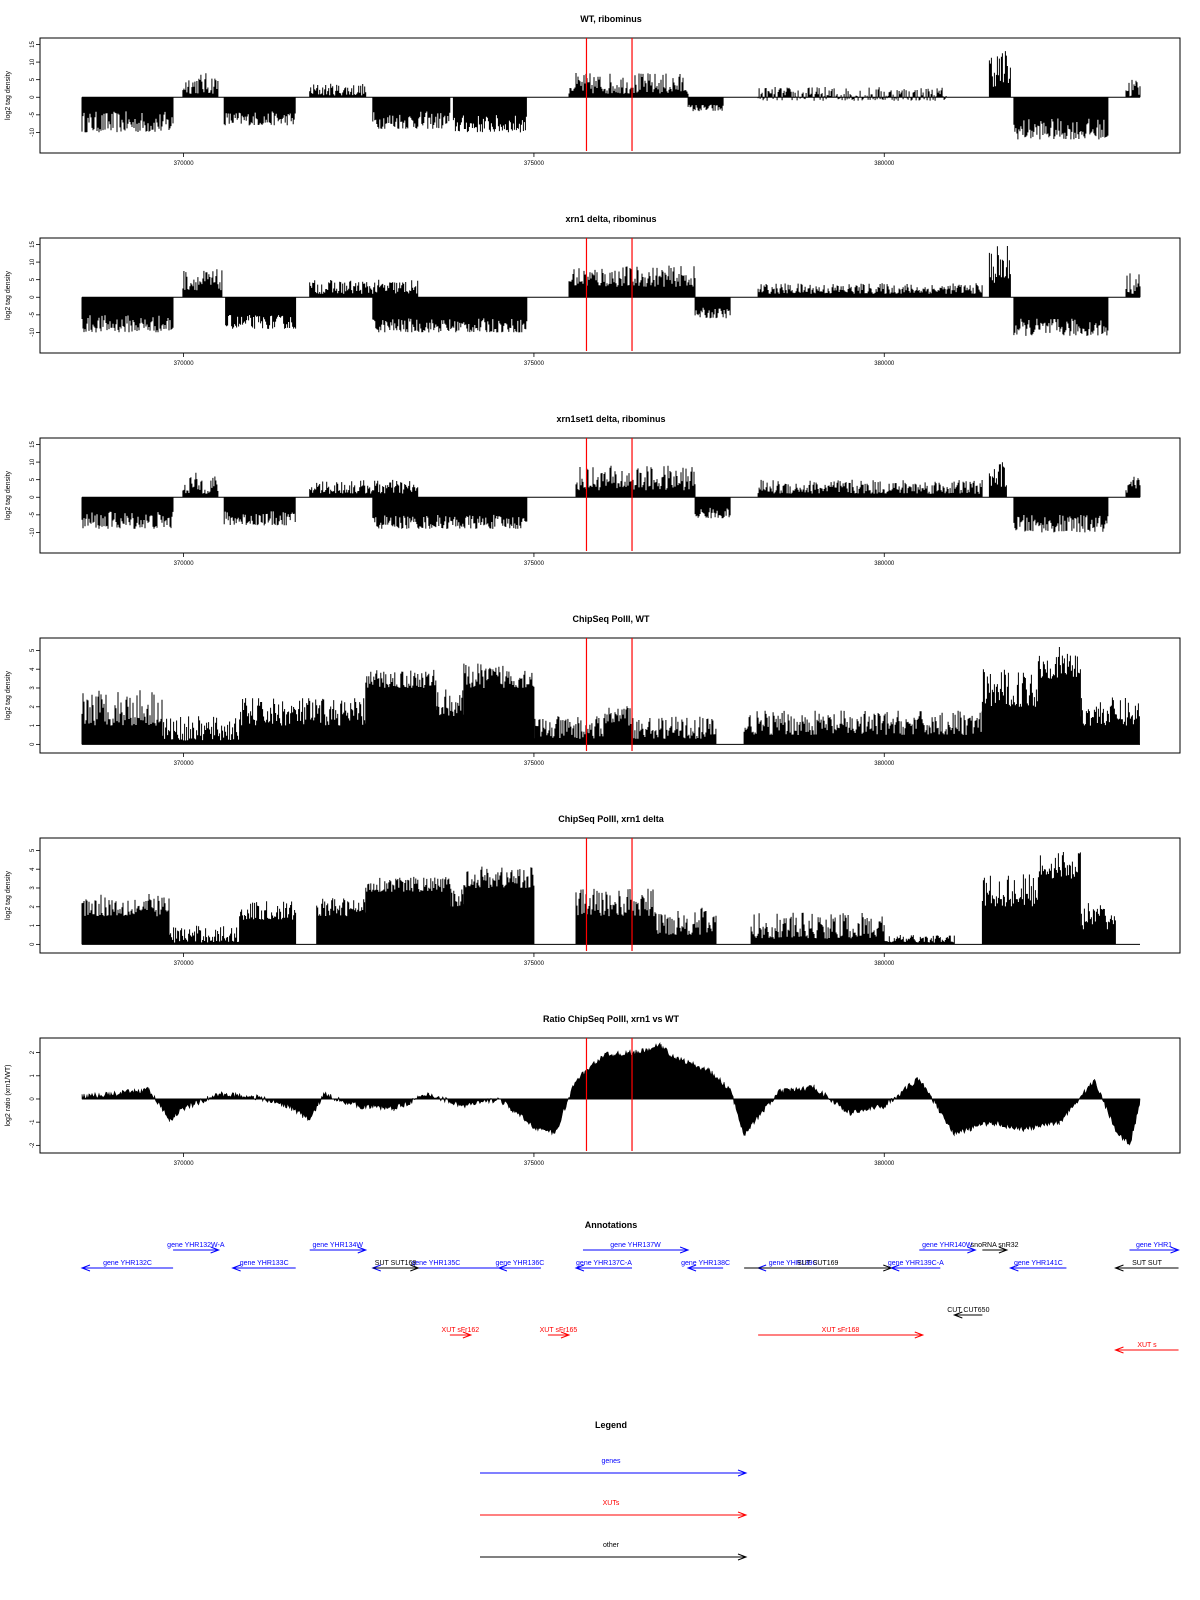 This screenshot has height=1600, width=1200. What do you see at coordinates (919, 1335) in the screenshot?
I see `xut-arrowhead` at bounding box center [919, 1335].